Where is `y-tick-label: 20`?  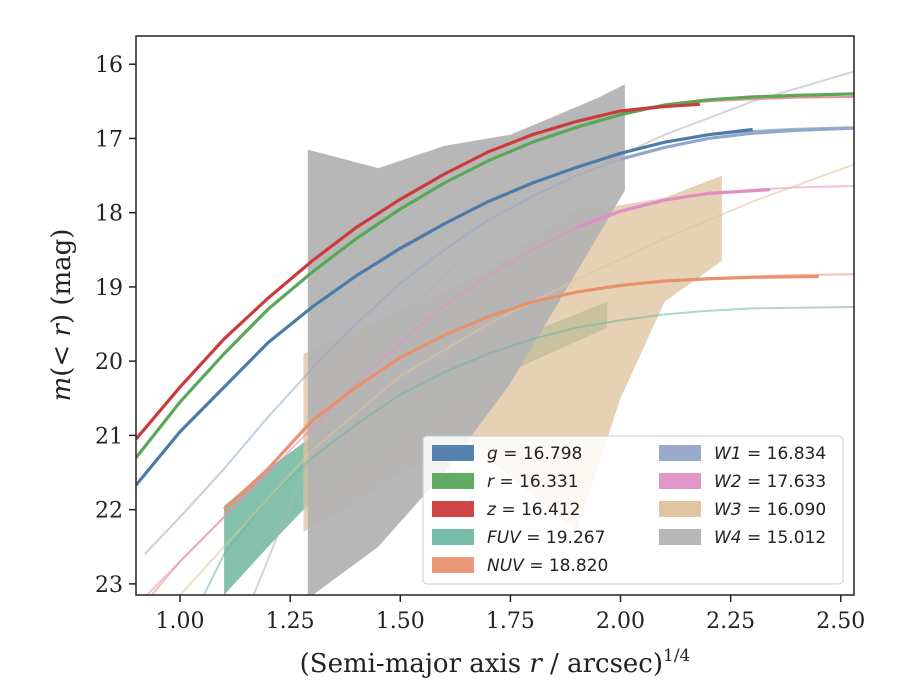 y-tick-label: 20 is located at coordinates (109, 362).